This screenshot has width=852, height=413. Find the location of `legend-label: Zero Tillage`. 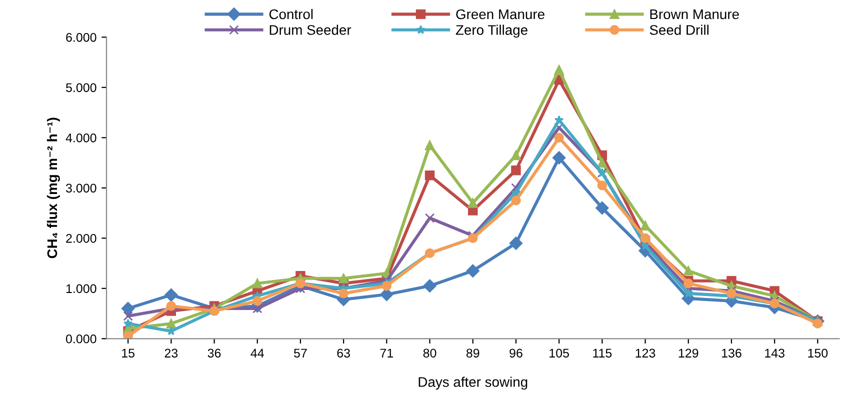

legend-label: Zero Tillage is located at coordinates (492, 31).